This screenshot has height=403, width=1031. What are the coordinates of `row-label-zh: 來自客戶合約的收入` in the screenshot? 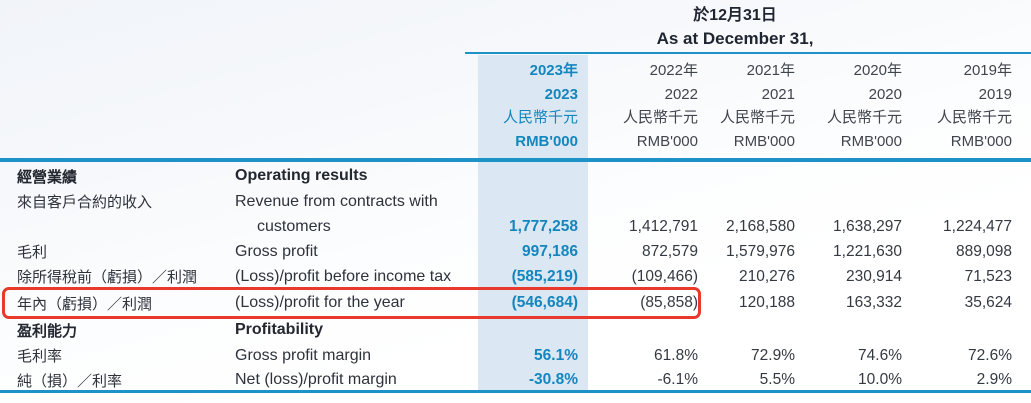 It's located at (85, 202).